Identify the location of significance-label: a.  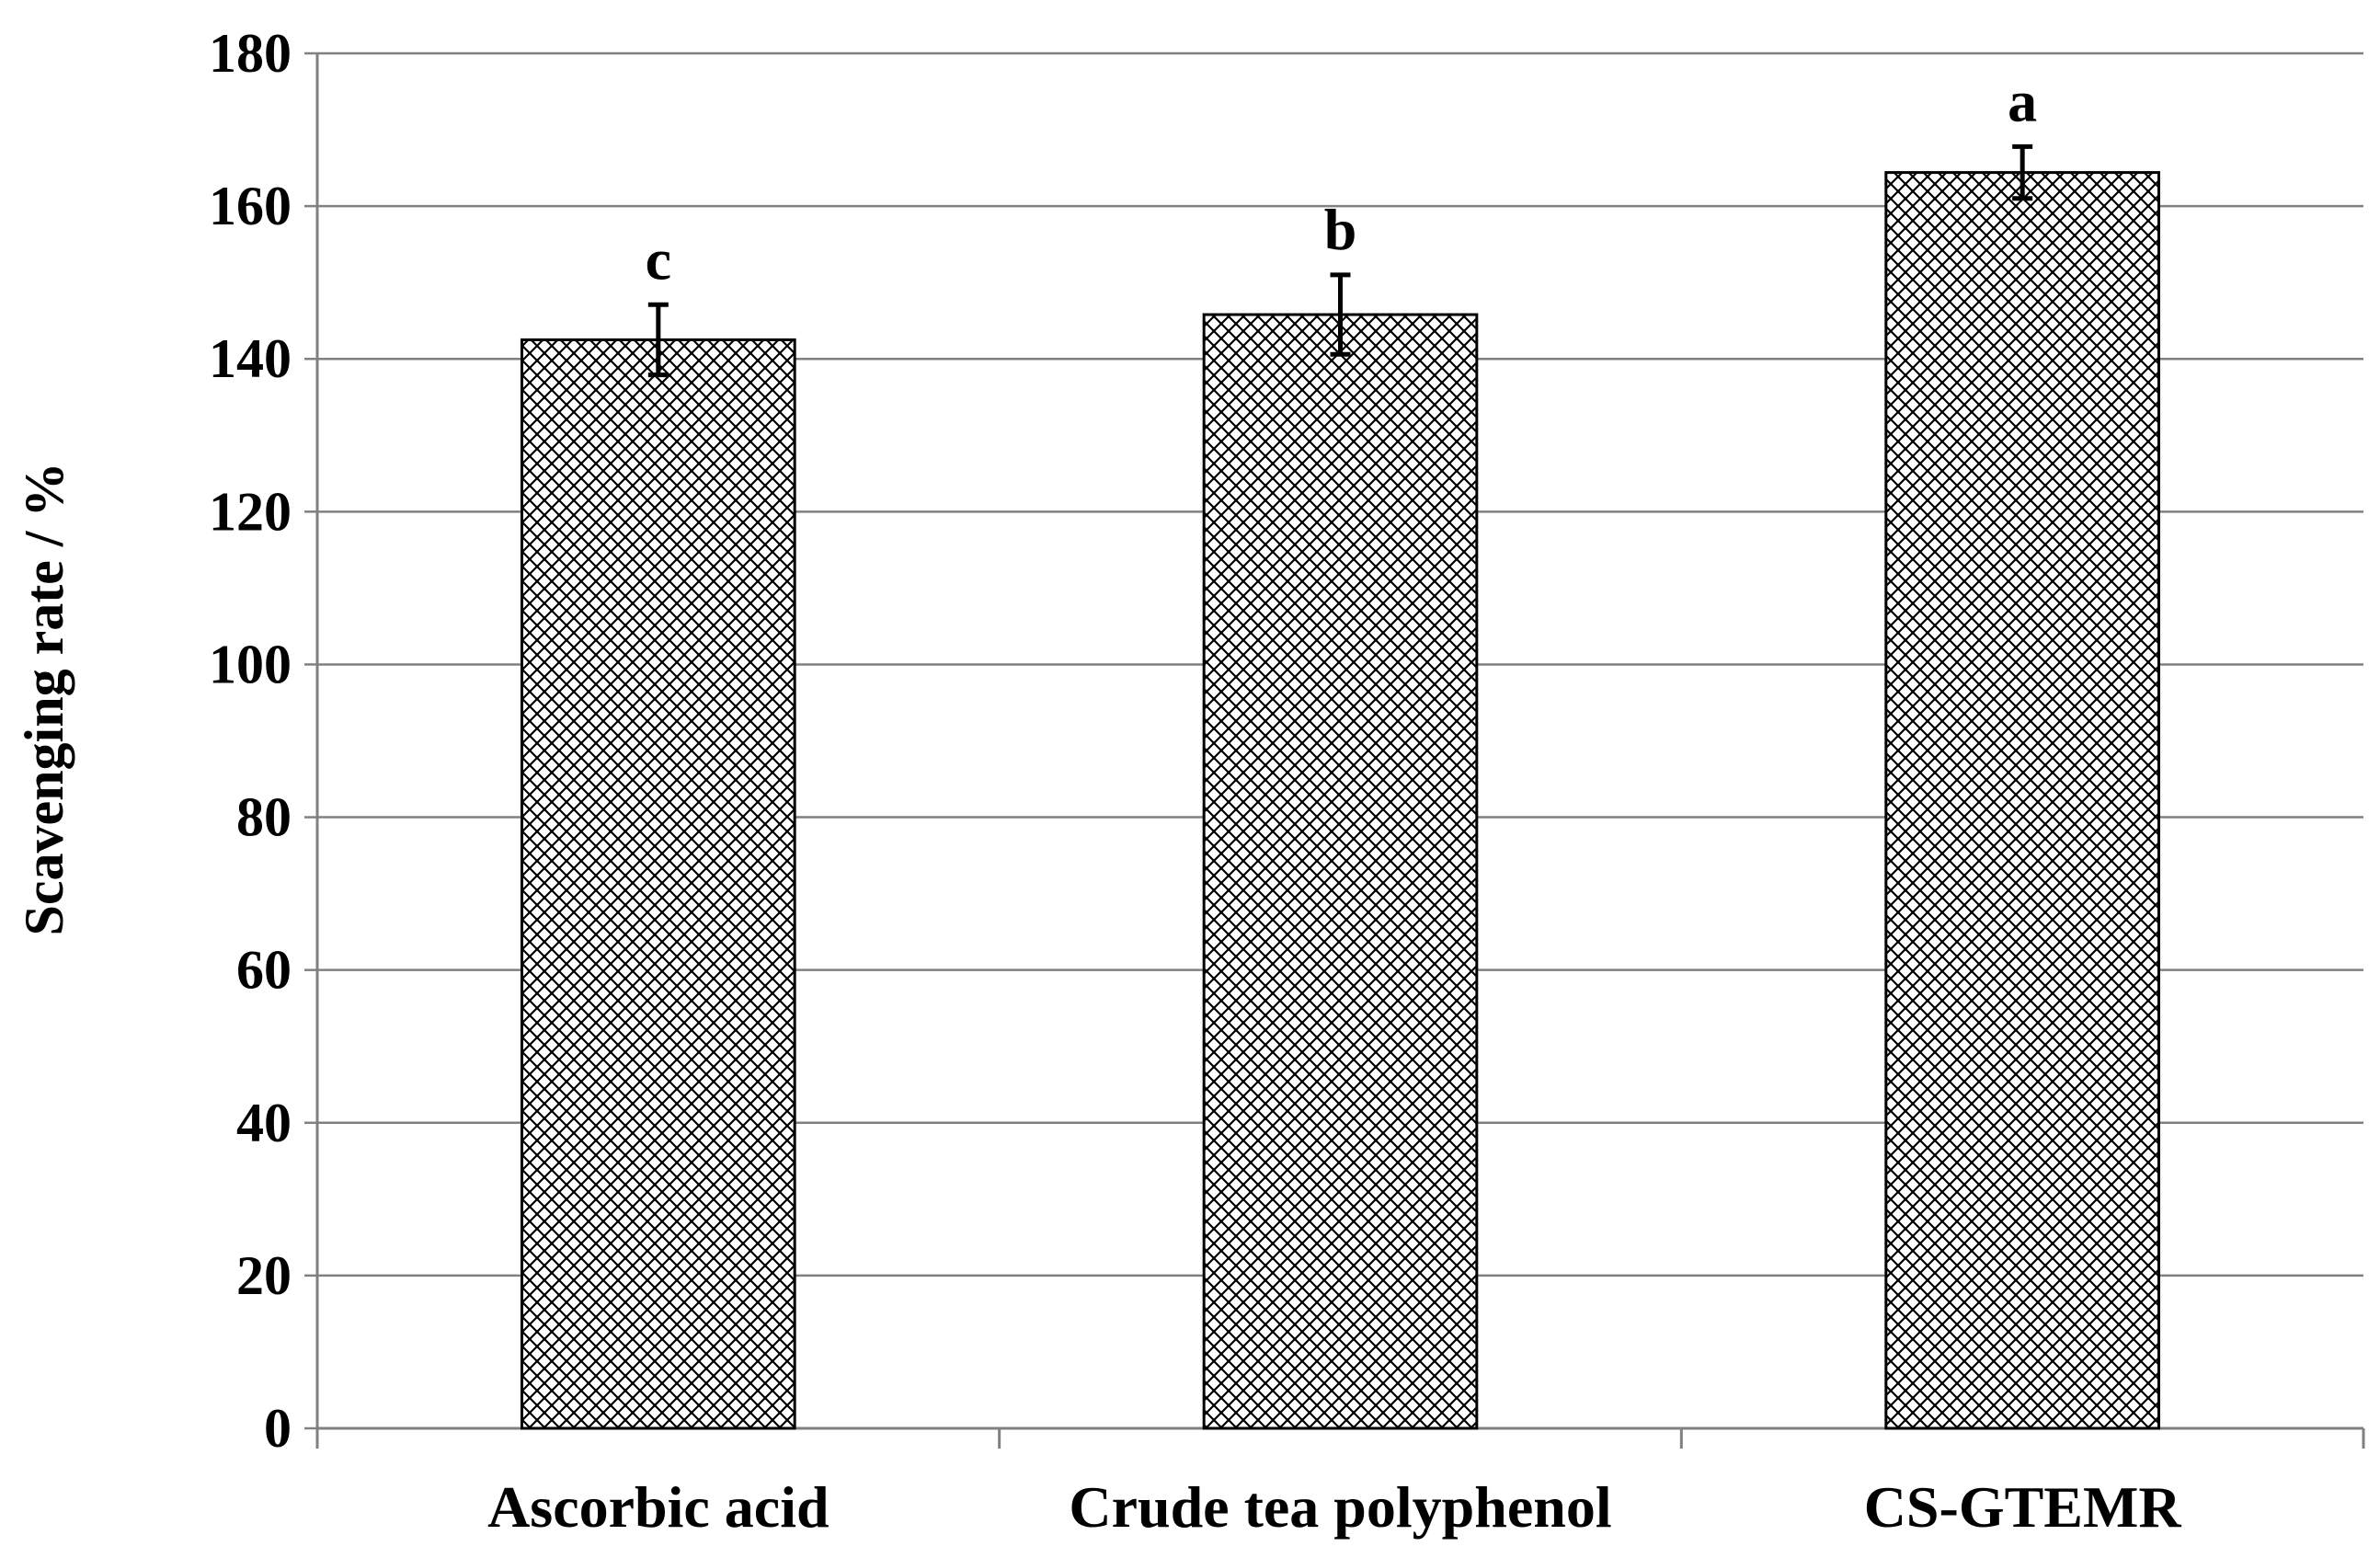
(2022, 100).